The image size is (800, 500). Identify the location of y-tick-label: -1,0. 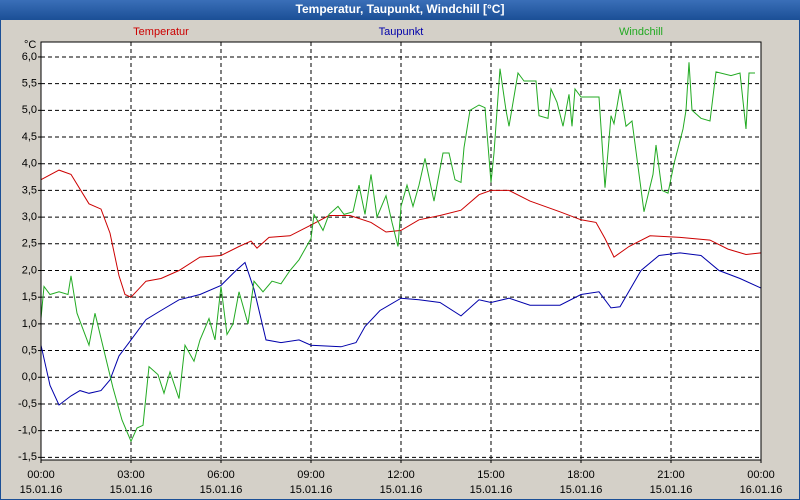
(27, 431).